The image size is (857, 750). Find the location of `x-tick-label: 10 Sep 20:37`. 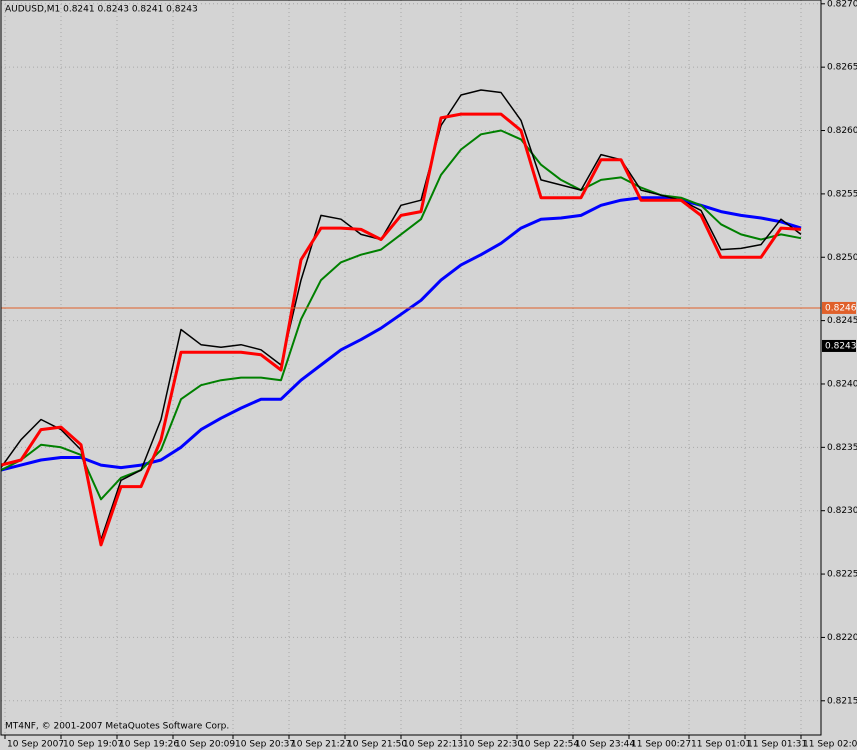

x-tick-label: 10 Sep 20:37 is located at coordinates (265, 745).